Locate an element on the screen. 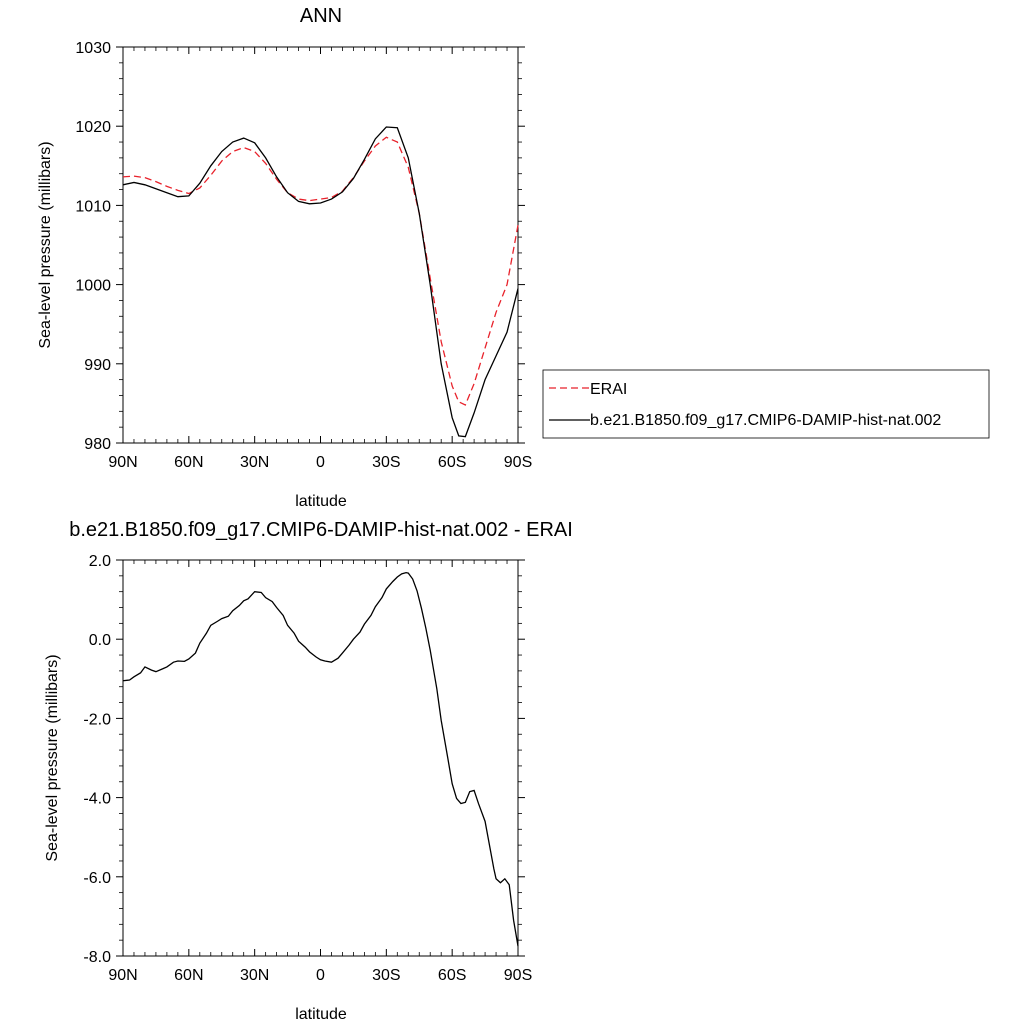 The height and width of the screenshot is (1024, 1024). legend-box is located at coordinates (766, 404).